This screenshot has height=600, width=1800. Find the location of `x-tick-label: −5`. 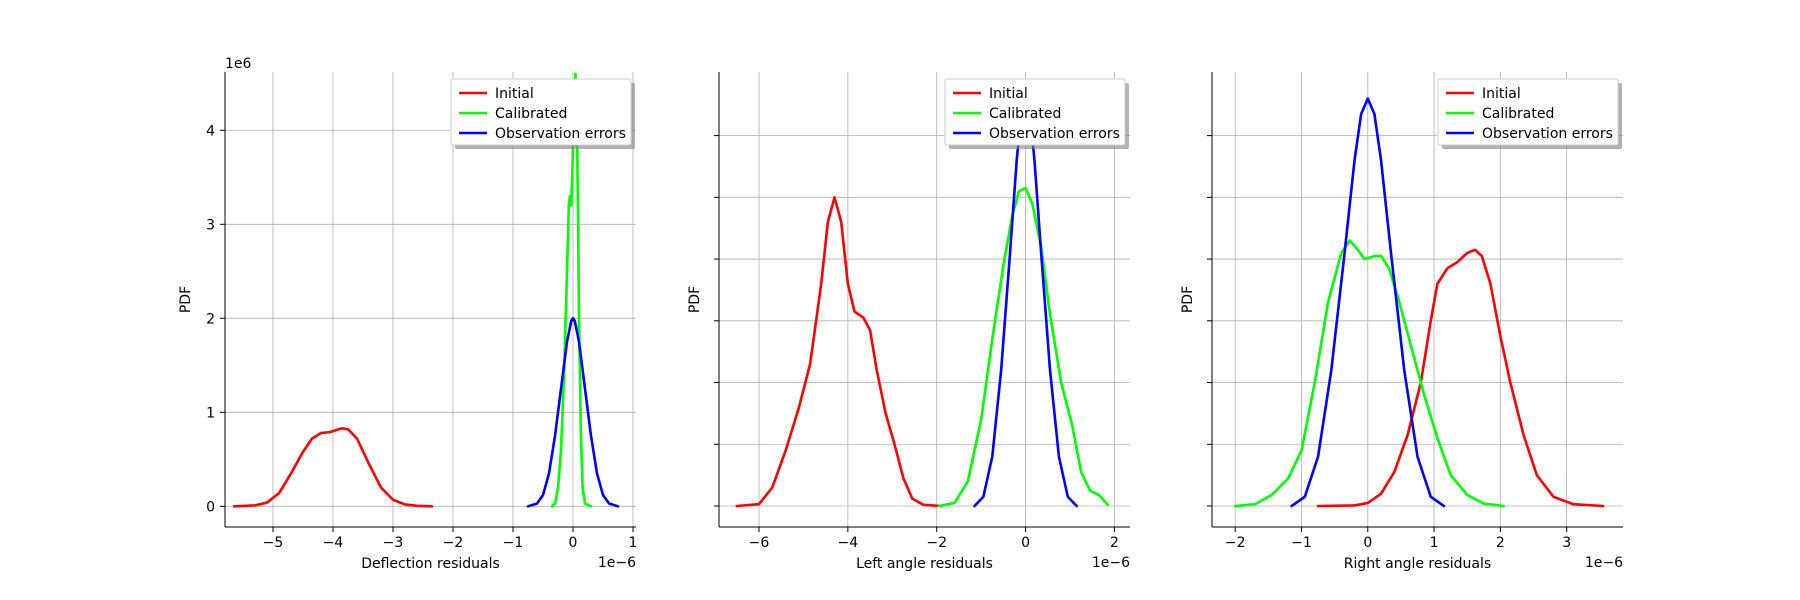

x-tick-label: −5 is located at coordinates (273, 543).